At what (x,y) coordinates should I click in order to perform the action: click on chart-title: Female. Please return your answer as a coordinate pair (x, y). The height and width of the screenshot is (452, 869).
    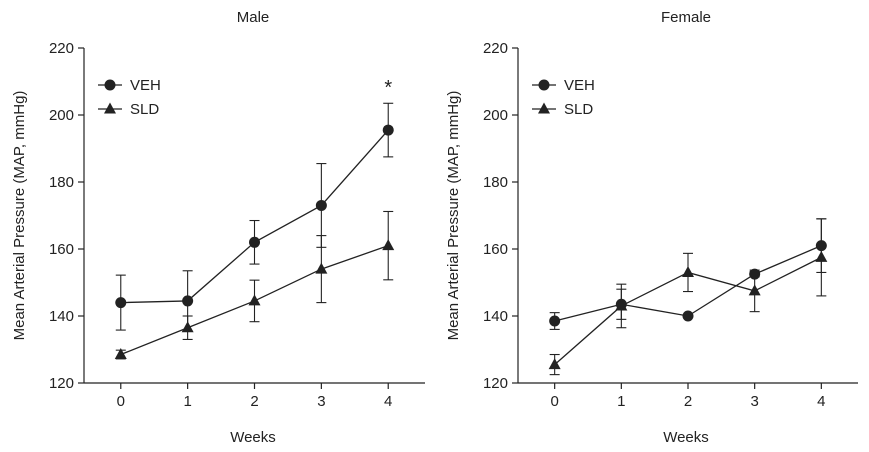
    Looking at the image, I should click on (686, 17).